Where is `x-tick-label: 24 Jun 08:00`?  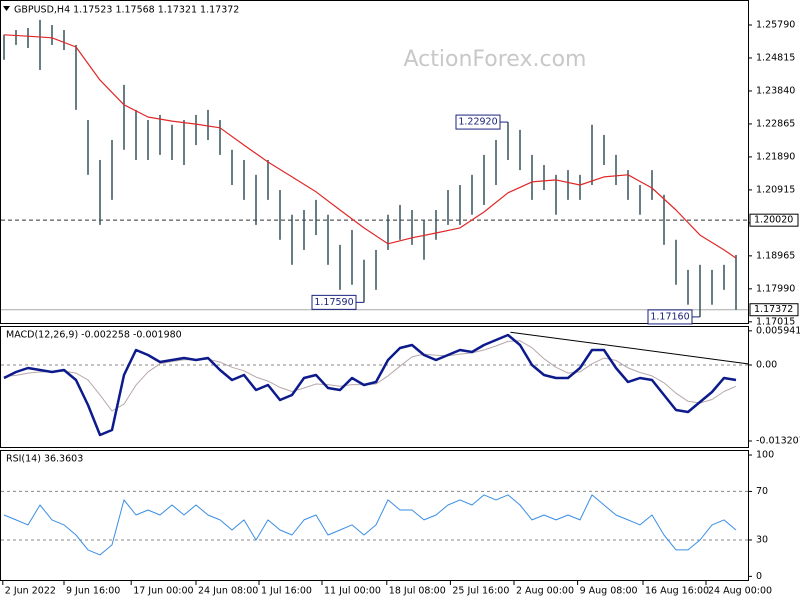
x-tick-label: 24 Jun 08:00 is located at coordinates (228, 591).